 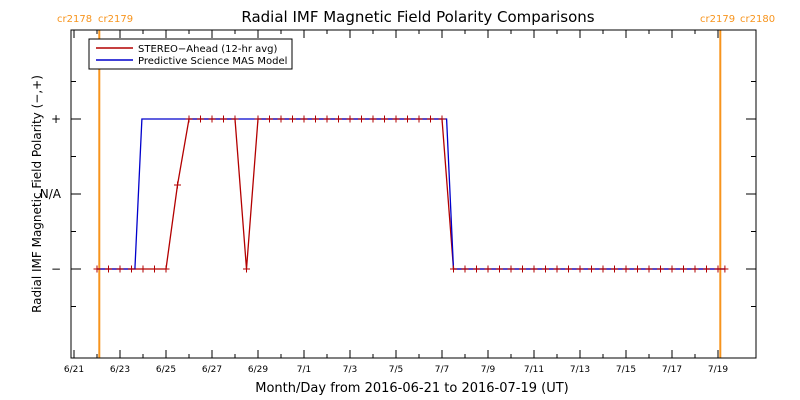 What do you see at coordinates (757, 19) in the screenshot?
I see `cr-label-right-2: cr2180` at bounding box center [757, 19].